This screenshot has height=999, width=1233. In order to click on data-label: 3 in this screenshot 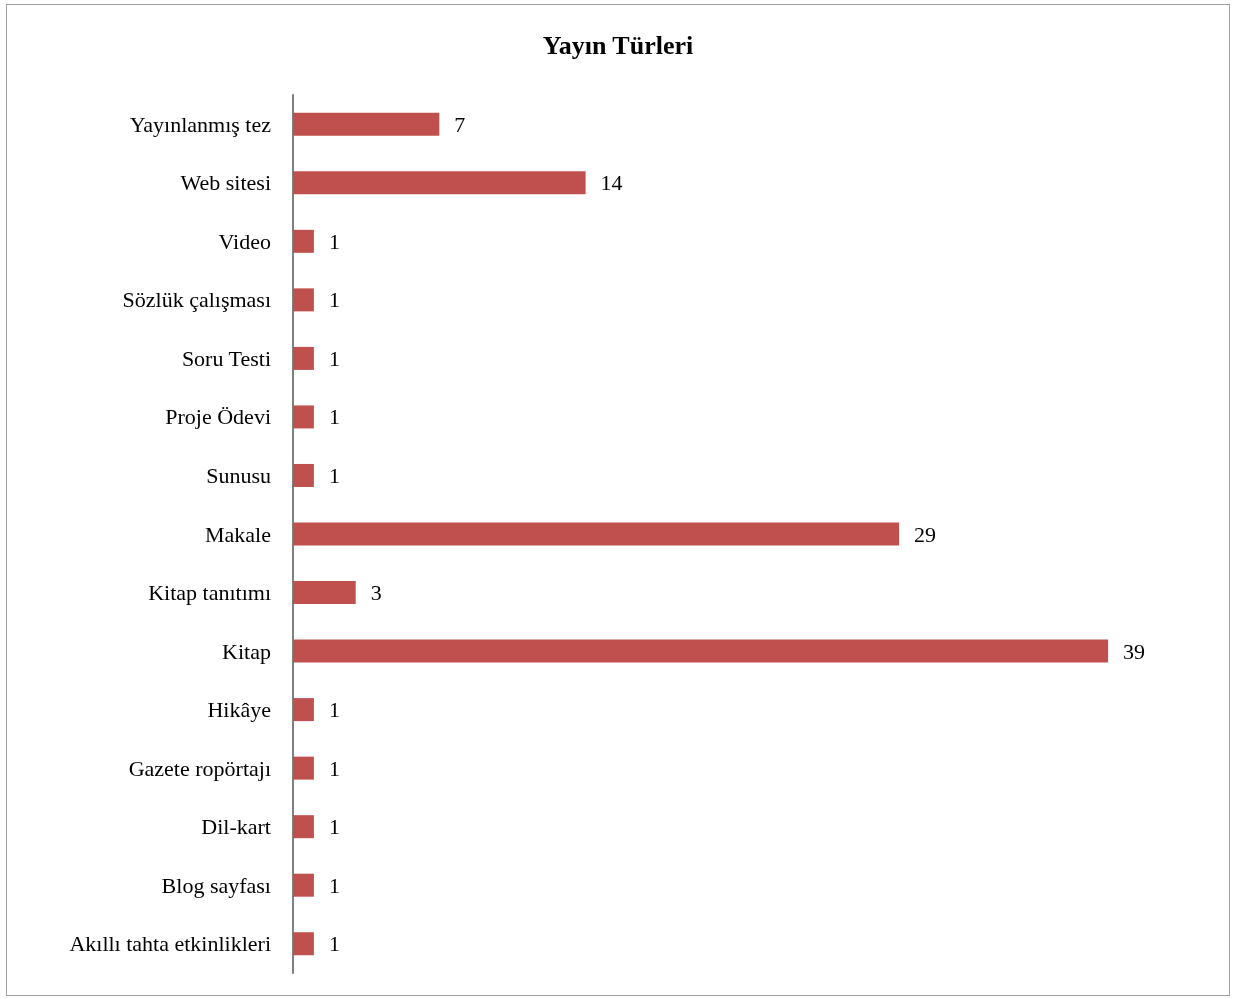, I will do `click(376, 593)`.